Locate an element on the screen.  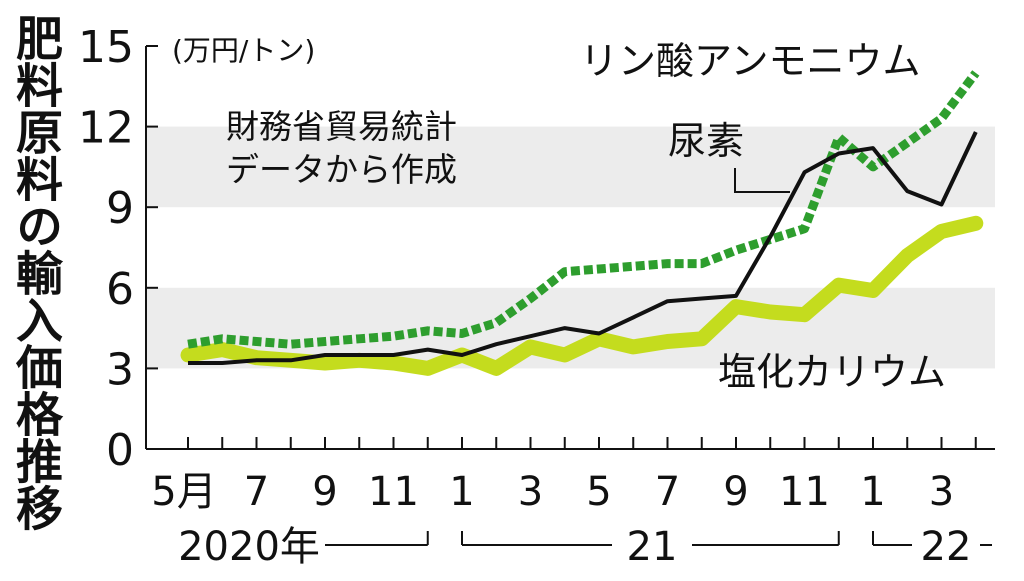
x-tick-label-10: 1 is located at coordinates (872, 492).